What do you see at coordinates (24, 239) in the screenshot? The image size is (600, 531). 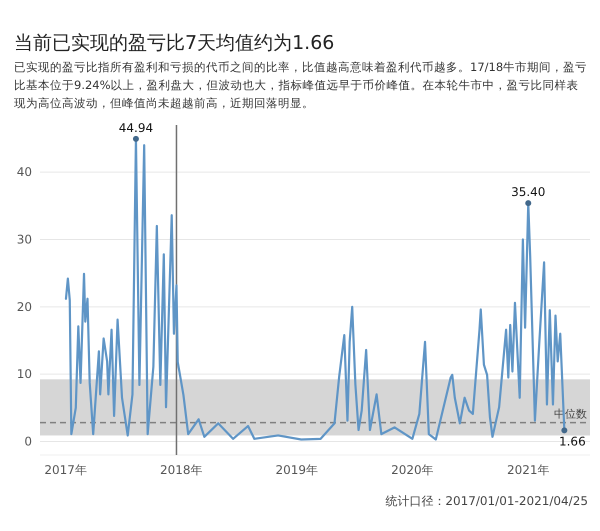 I see `y-tick-label: 30` at bounding box center [24, 239].